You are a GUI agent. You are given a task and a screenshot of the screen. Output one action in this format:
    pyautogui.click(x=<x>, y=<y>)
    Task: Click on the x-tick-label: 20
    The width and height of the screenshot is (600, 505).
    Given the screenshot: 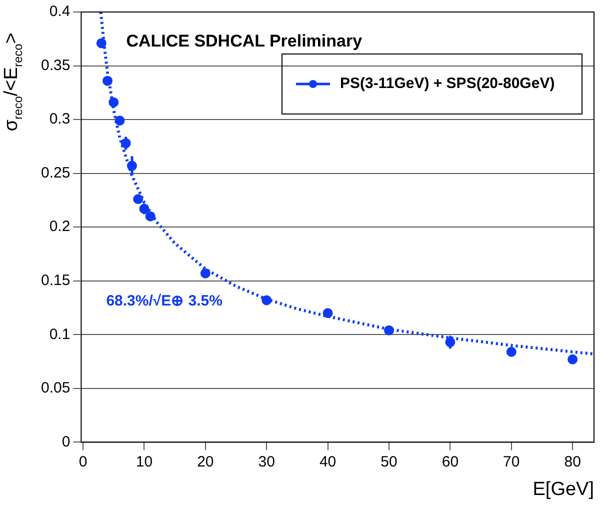 What is the action you would take?
    pyautogui.click(x=205, y=461)
    